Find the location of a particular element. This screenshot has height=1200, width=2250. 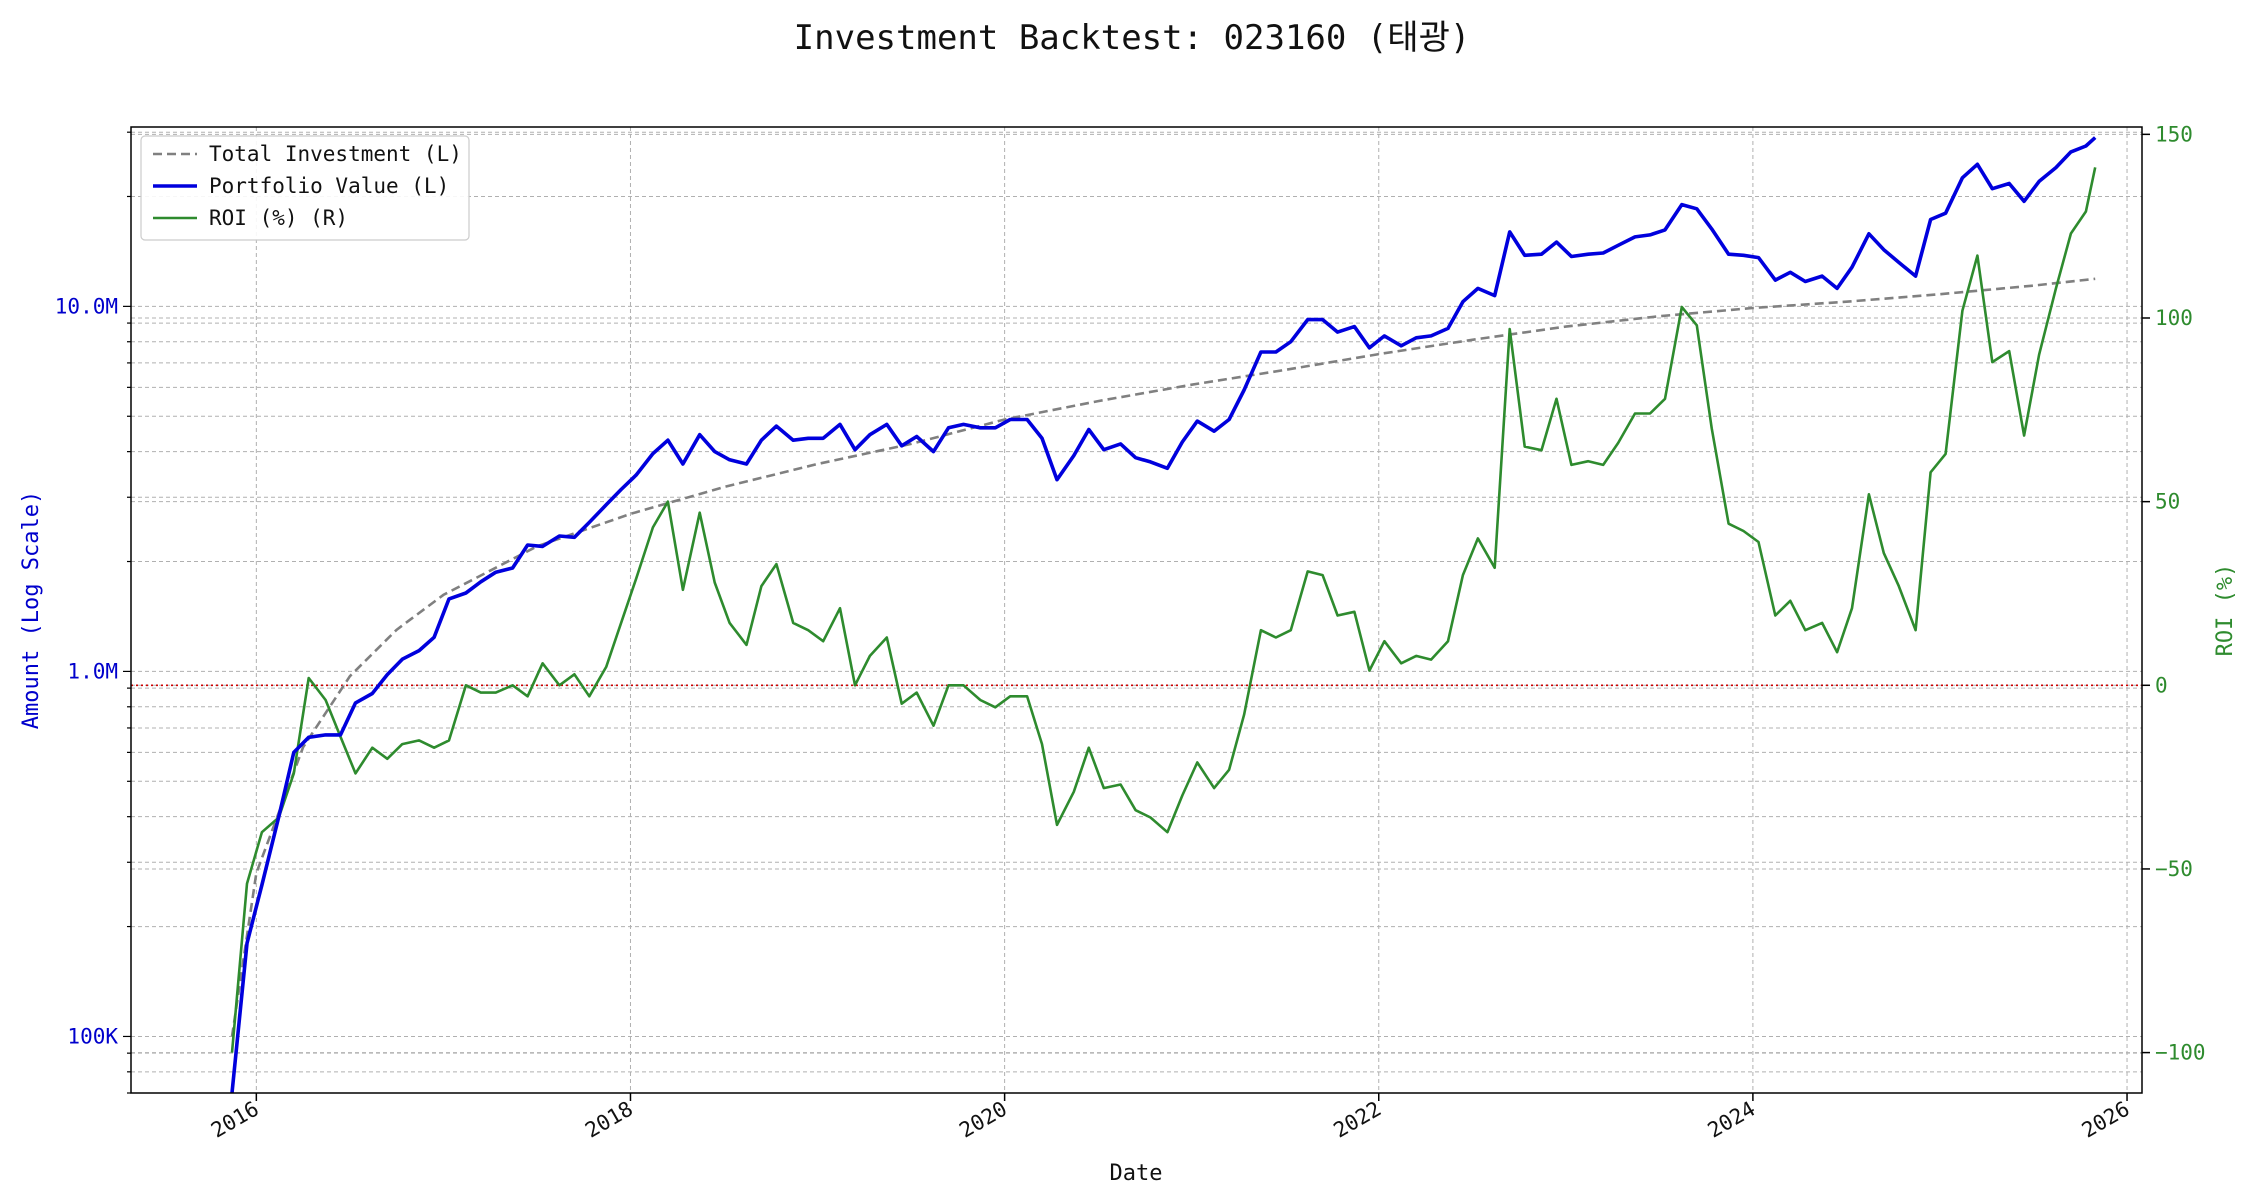

y-left-tick-label: 1.0M is located at coordinates (92, 671).